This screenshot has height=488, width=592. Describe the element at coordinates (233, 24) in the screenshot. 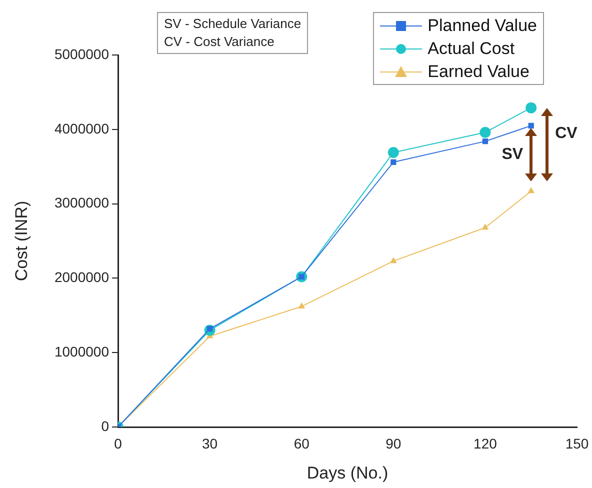

I see `text: SV - Schedule Variance` at that location.